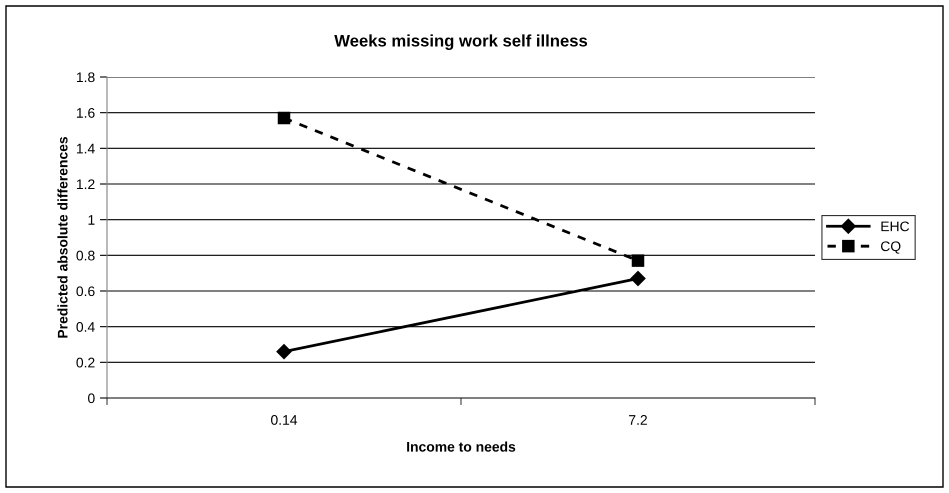 This screenshot has width=949, height=493. Describe the element at coordinates (890, 247) in the screenshot. I see `legend-label: CQ` at that location.